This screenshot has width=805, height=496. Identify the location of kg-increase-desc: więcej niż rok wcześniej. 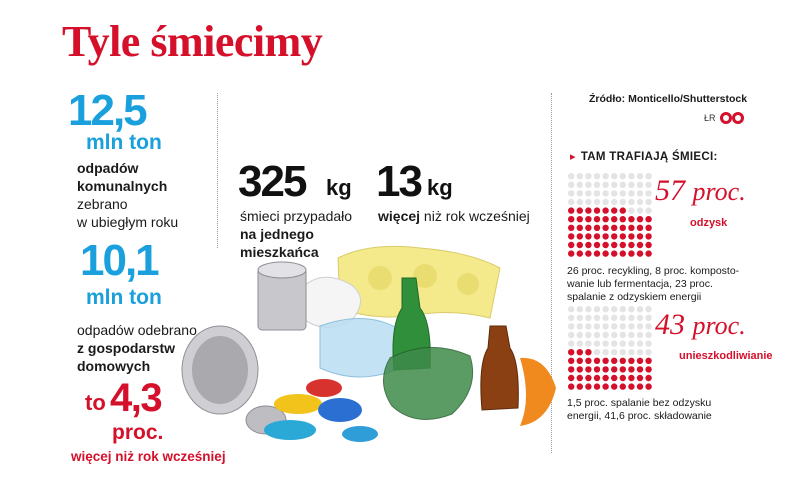
(454, 216).